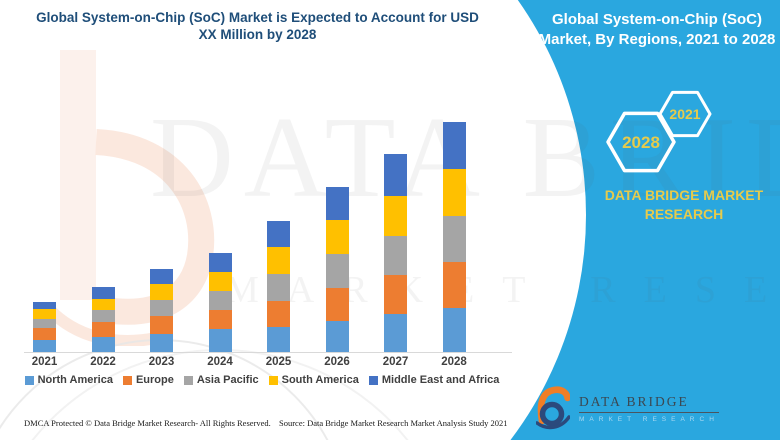  I want to click on bar-segment-2022-middle-east-and-africa, so click(103, 293).